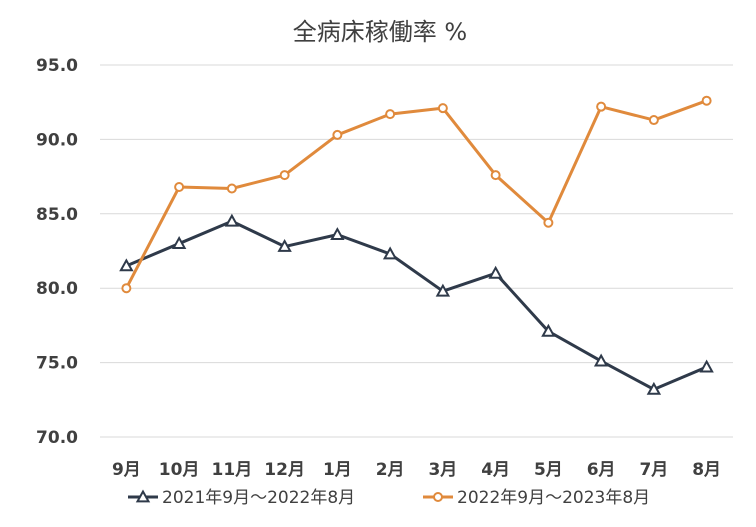 The image size is (756, 527). What do you see at coordinates (57, 66) in the screenshot?
I see `y-tick-label: 95.0` at bounding box center [57, 66].